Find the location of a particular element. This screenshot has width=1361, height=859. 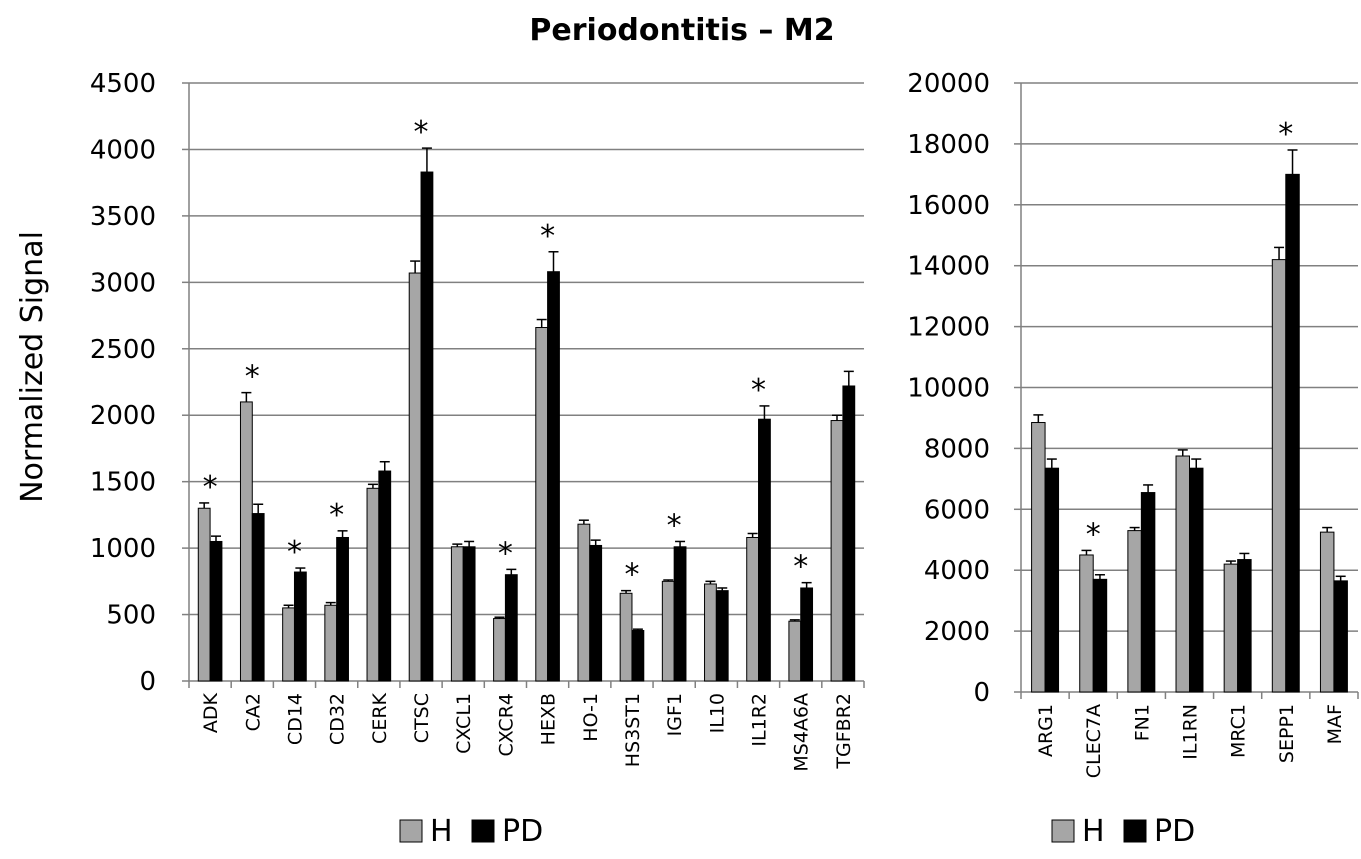

bar-pd-maf is located at coordinates (1340, 636).